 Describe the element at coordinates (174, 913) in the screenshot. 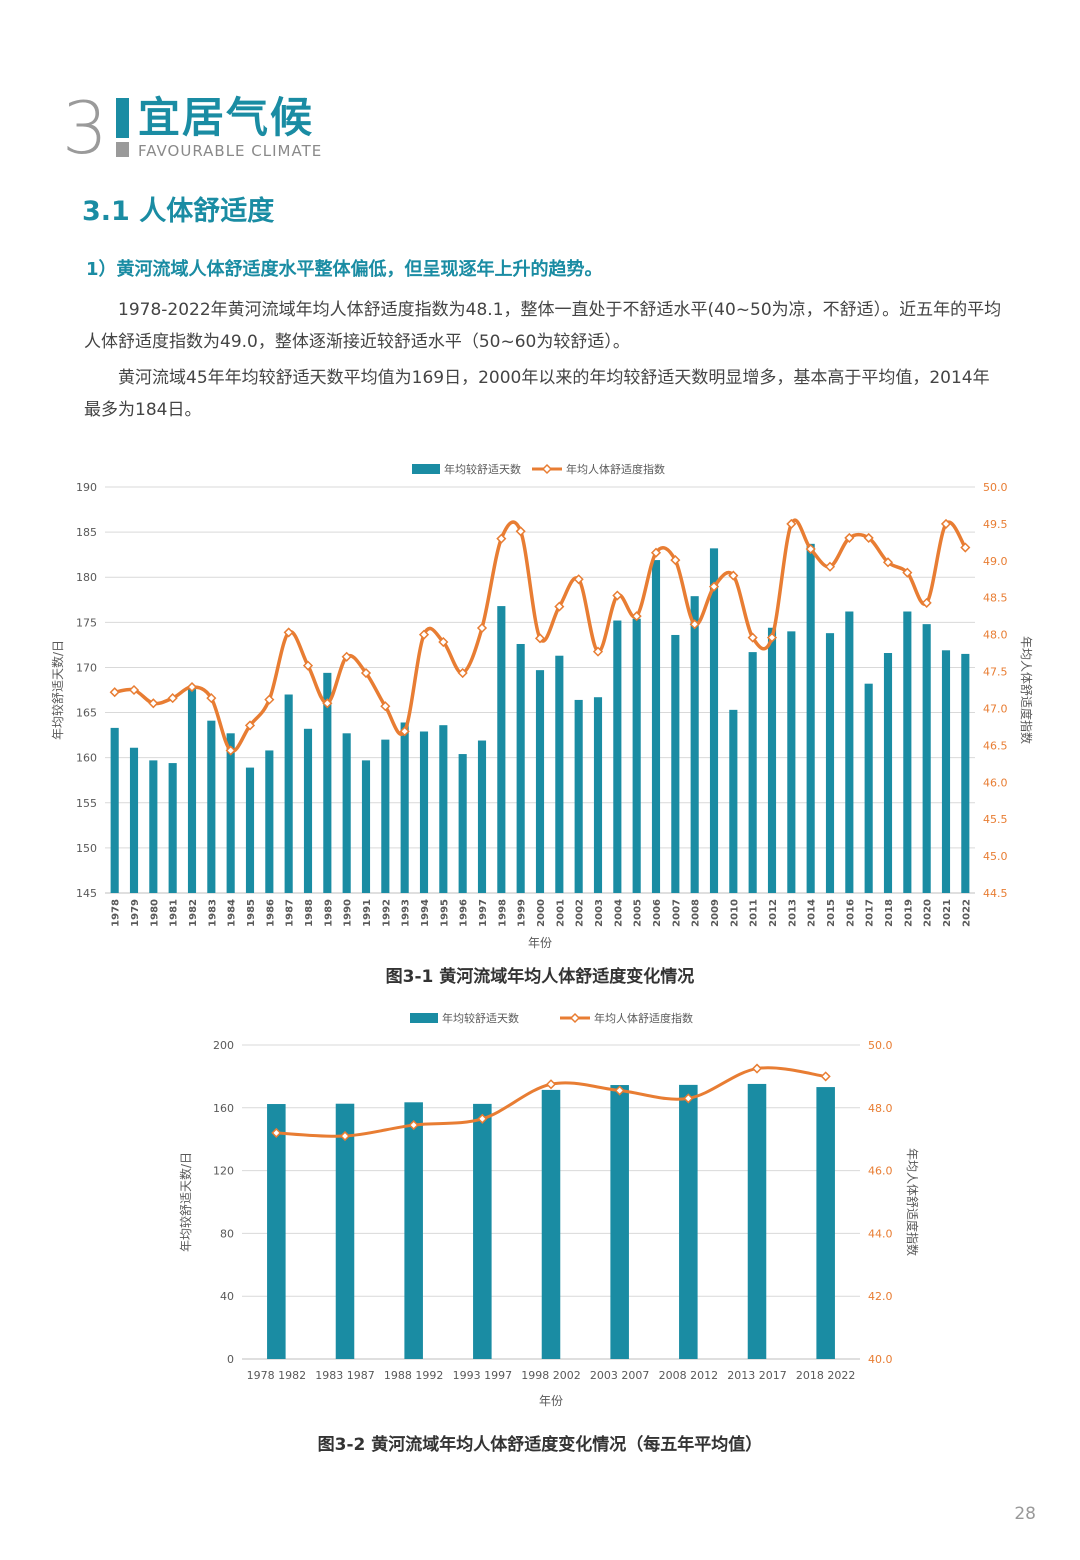

I see `x-tick-label: 1981` at that location.